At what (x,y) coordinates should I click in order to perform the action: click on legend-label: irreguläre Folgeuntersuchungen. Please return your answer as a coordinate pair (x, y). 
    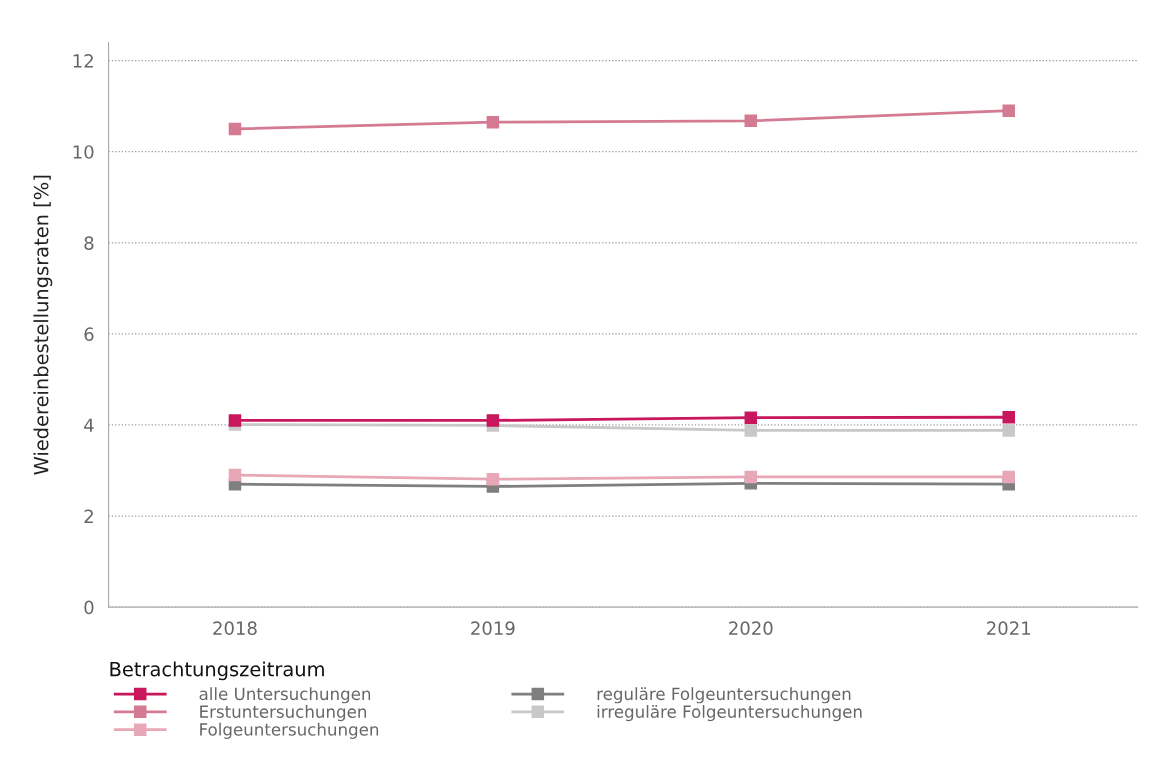
    Looking at the image, I should click on (729, 713).